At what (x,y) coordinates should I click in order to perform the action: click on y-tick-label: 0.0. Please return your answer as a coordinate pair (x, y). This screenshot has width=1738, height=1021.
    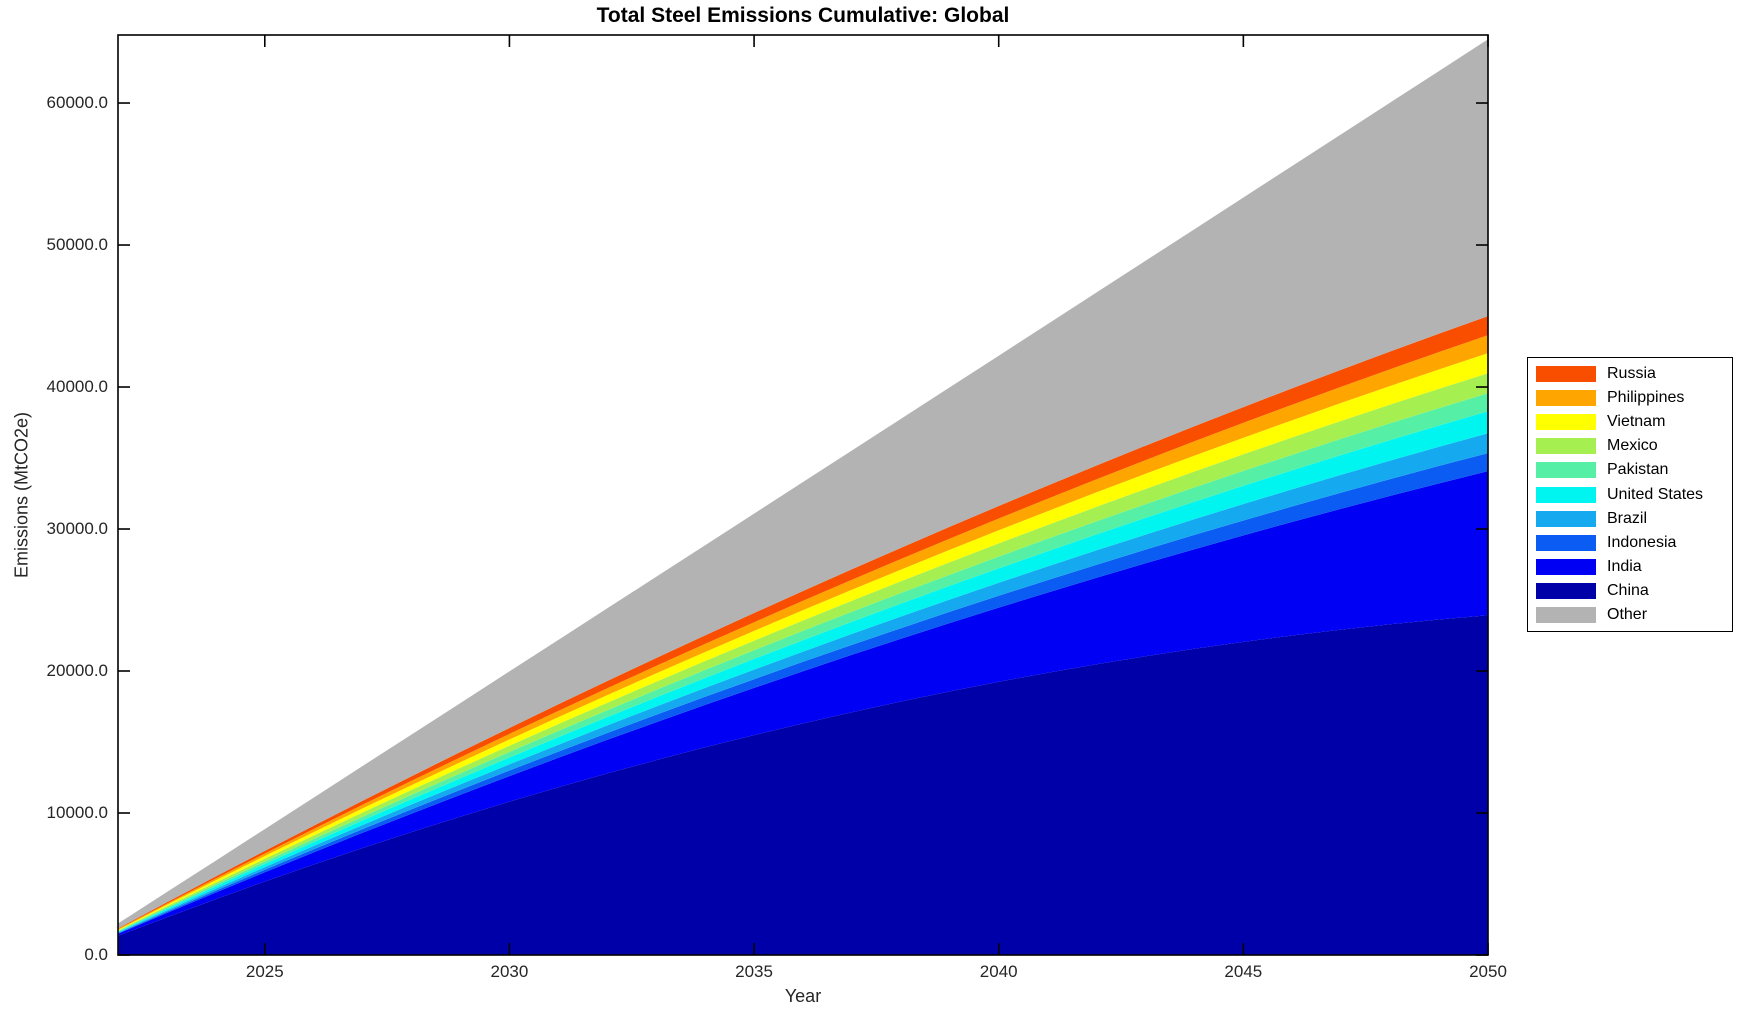
    Looking at the image, I should click on (96, 954).